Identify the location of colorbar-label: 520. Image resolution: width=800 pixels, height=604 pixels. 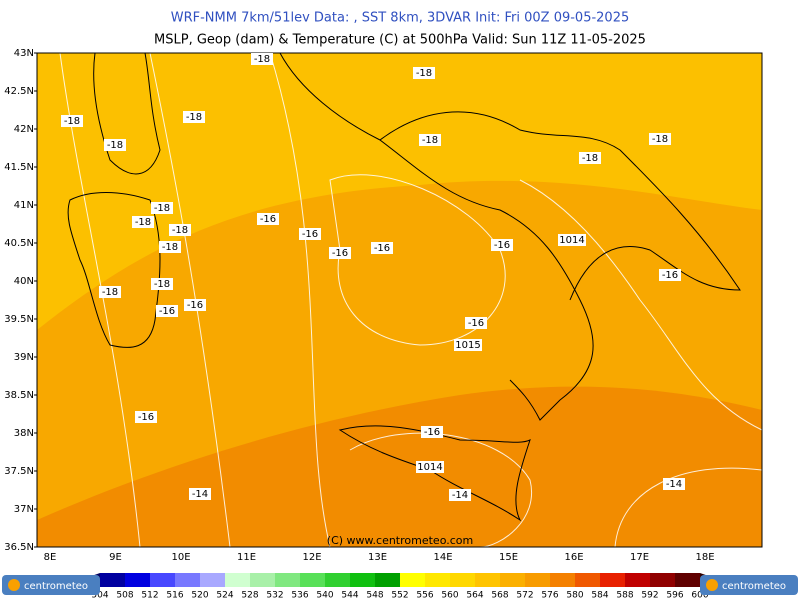
(199, 596).